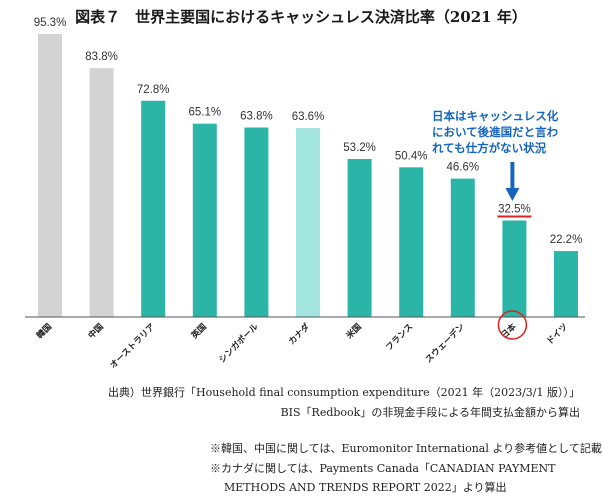 The image size is (602, 500). I want to click on source-line-2: BIS「Redbook」の非現金手段による年間支払金額から算出, so click(430, 412).